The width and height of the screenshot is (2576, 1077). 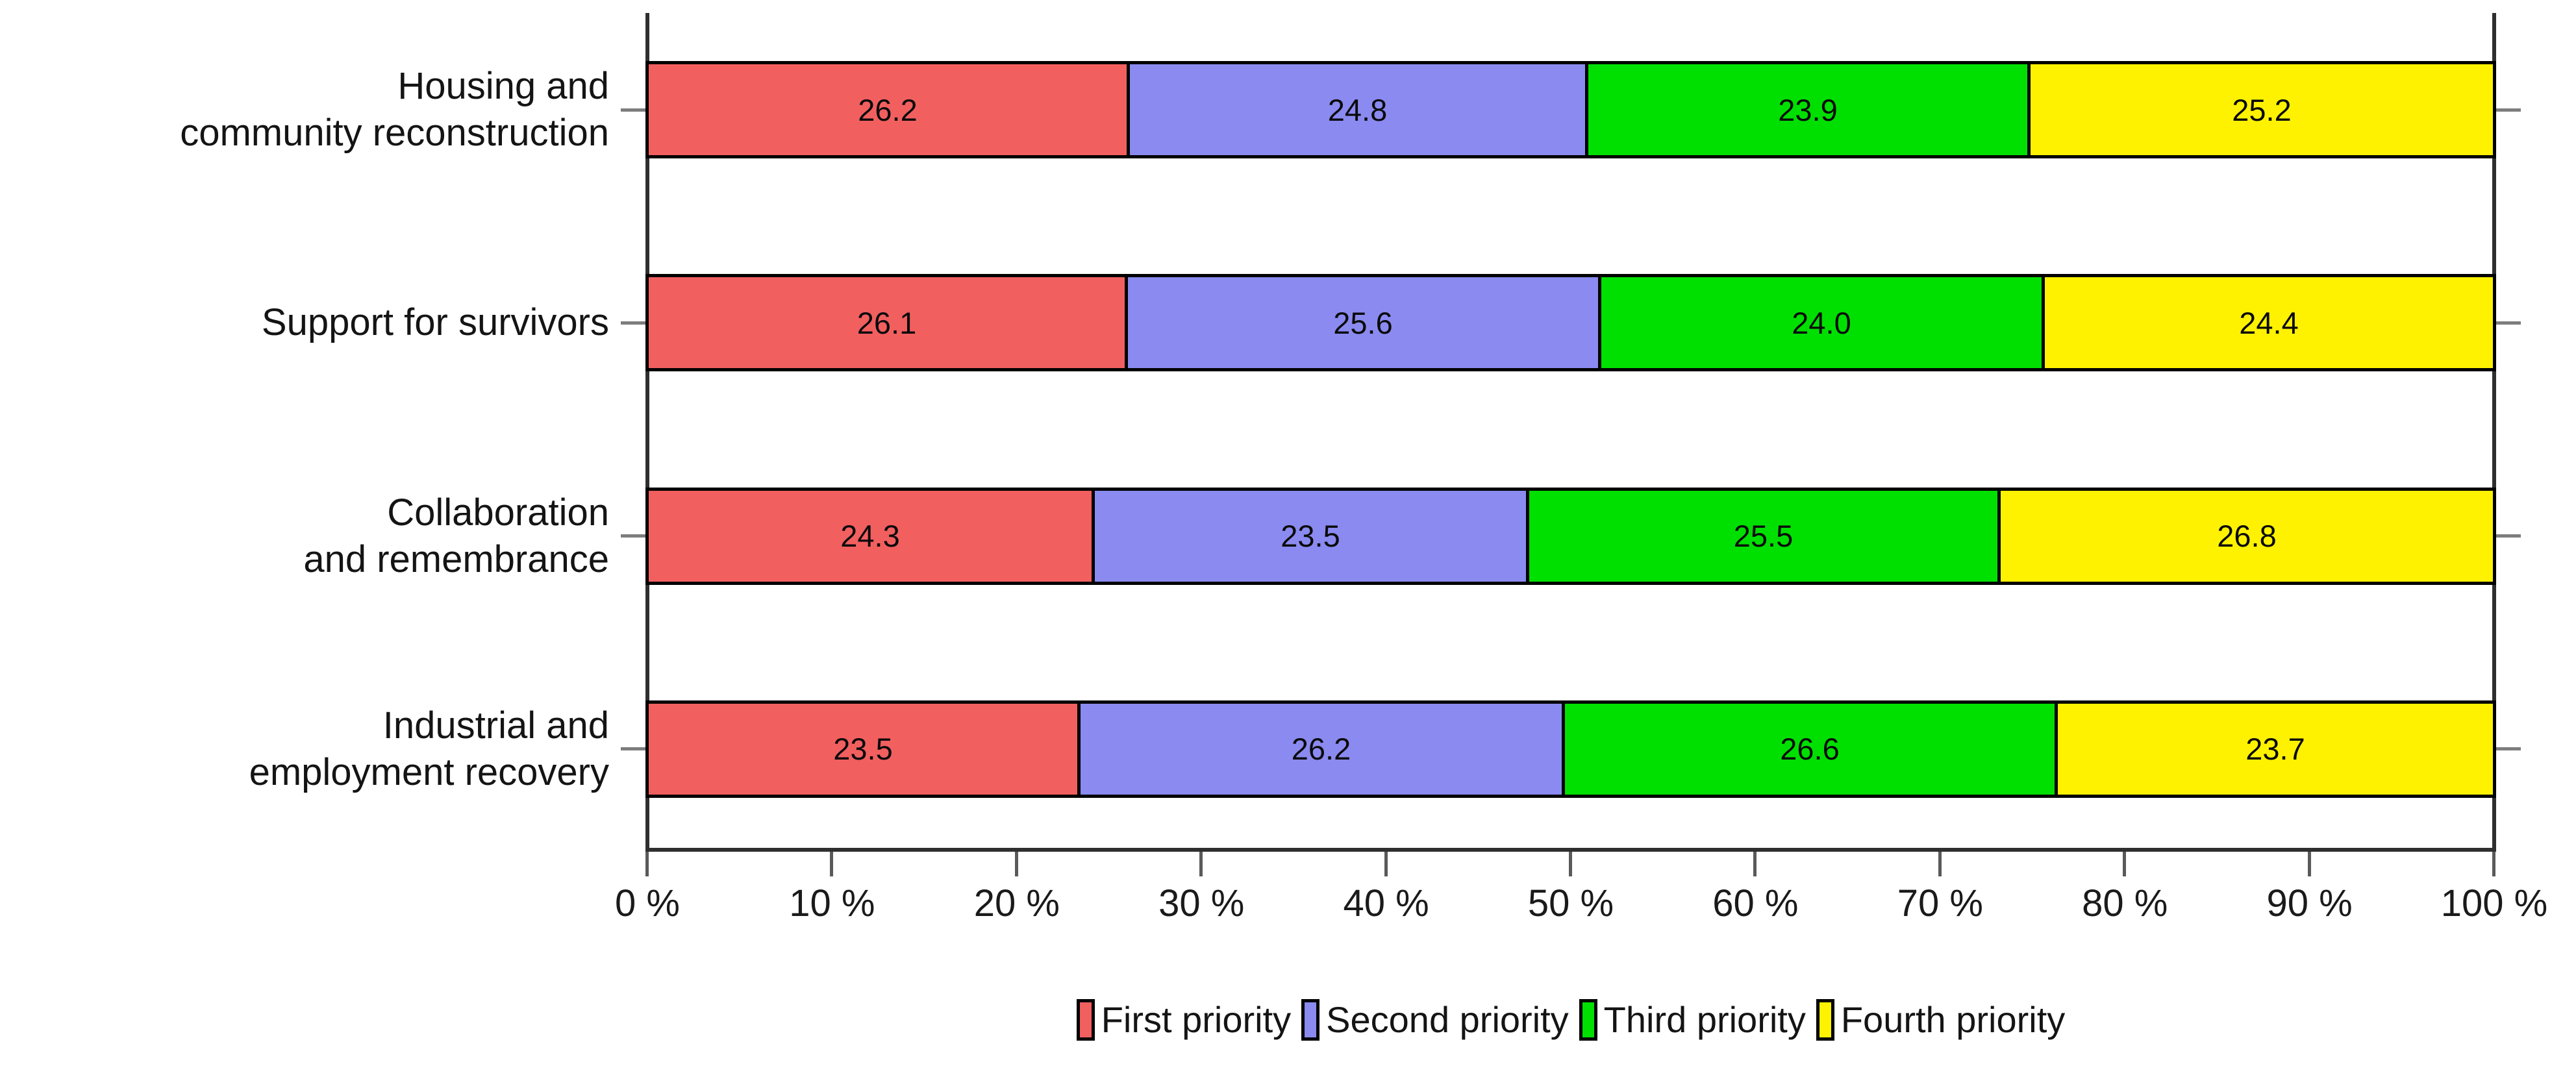 I want to click on bar-row: 26.1 25.6 24.0 24.4, so click(x=1570, y=323).